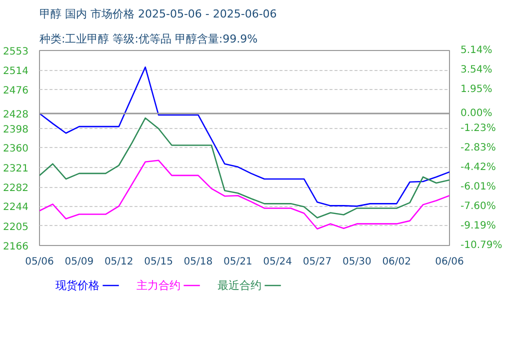 The height and width of the screenshot is (350, 520). What do you see at coordinates (158, 14) in the screenshot?
I see `chart-title: 甲醇 国内 市场价格 2025-05-06 - 2025-06-06` at bounding box center [158, 14].